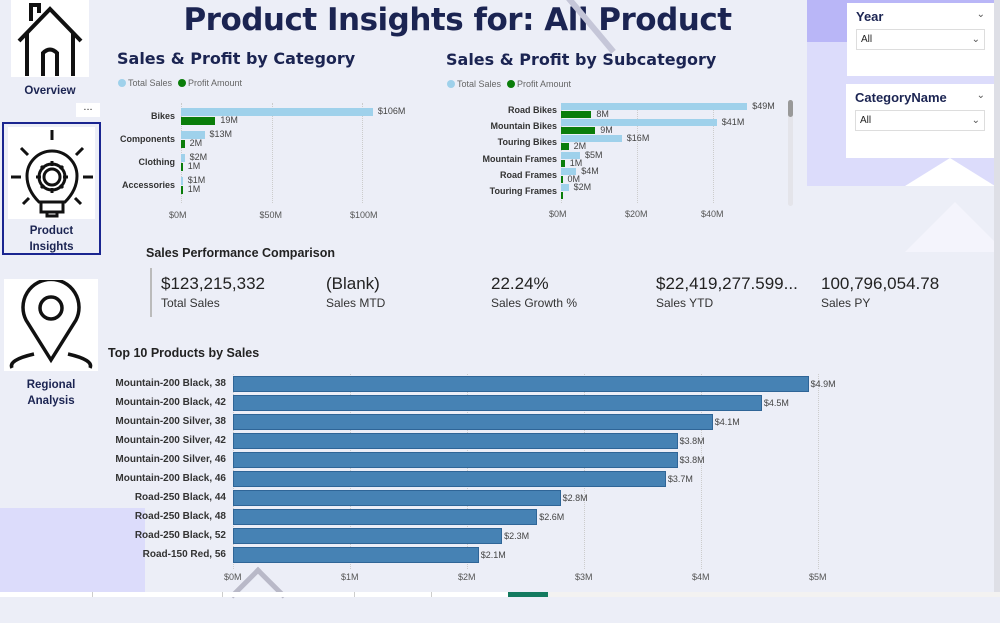 The height and width of the screenshot is (623, 1000). What do you see at coordinates (523, 126) in the screenshot?
I see `category-label: Mountain Bikes` at bounding box center [523, 126].